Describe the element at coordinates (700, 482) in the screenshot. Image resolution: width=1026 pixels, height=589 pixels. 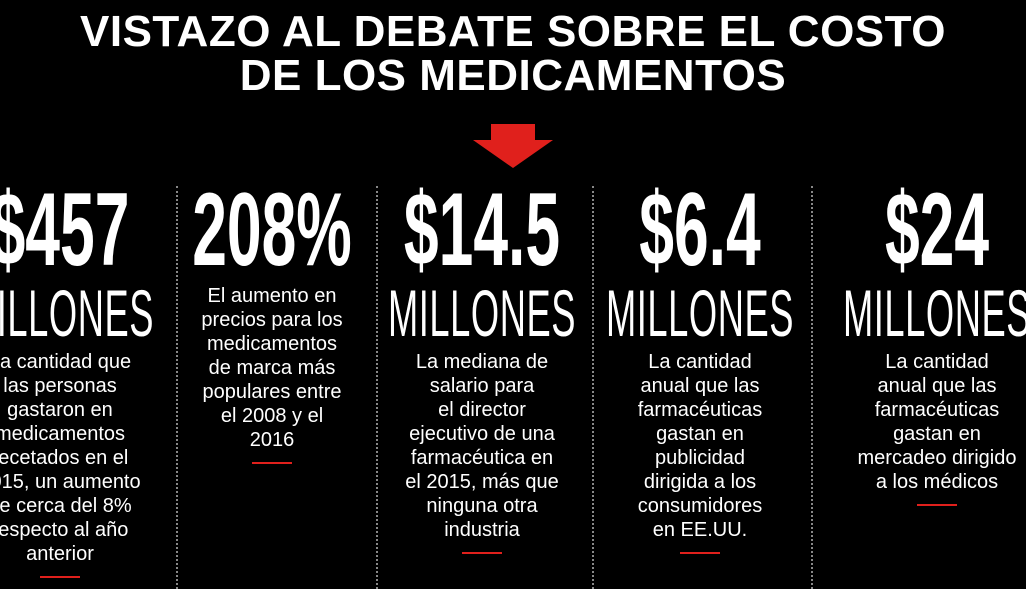
I see `description-line: dirigida a los` at that location.